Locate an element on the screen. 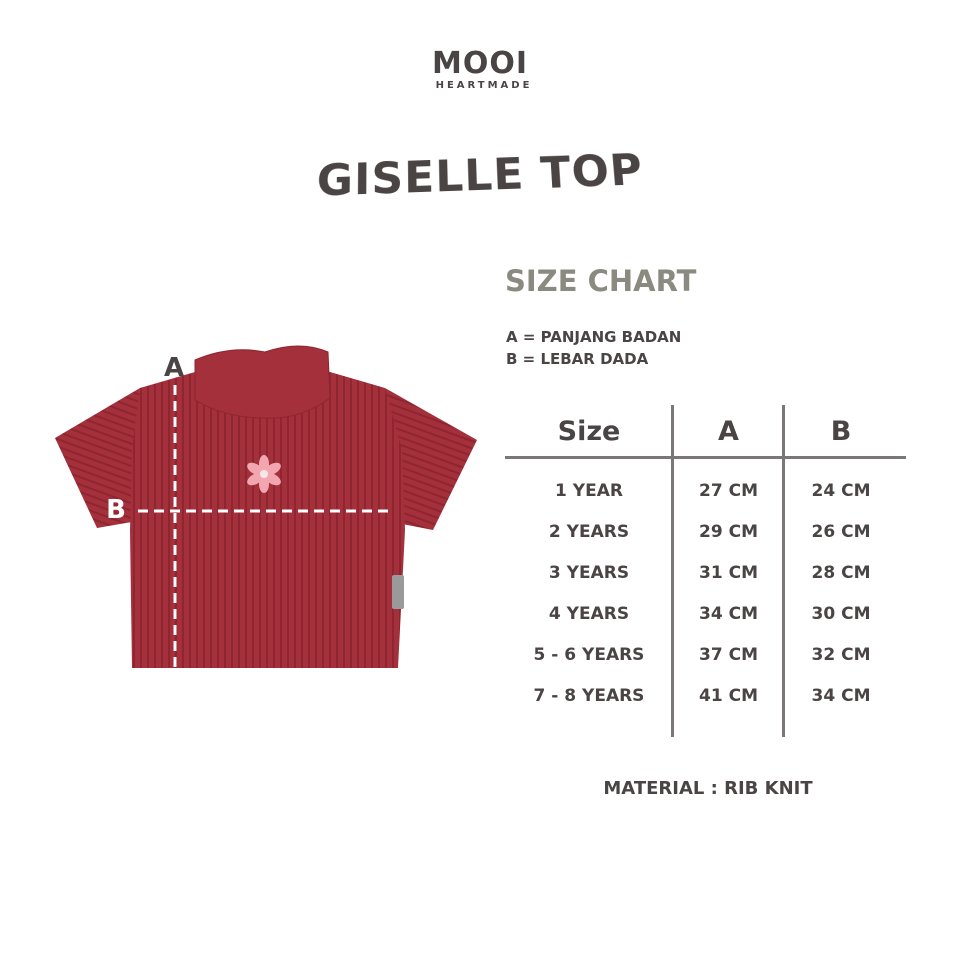 The width and height of the screenshot is (960, 959). cell-a: 37 CM is located at coordinates (728, 655).